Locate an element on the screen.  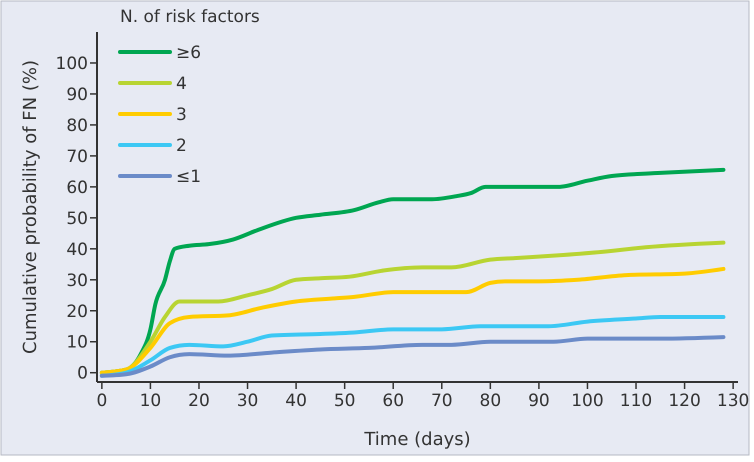
x-tick-label: 20 is located at coordinates (199, 401).